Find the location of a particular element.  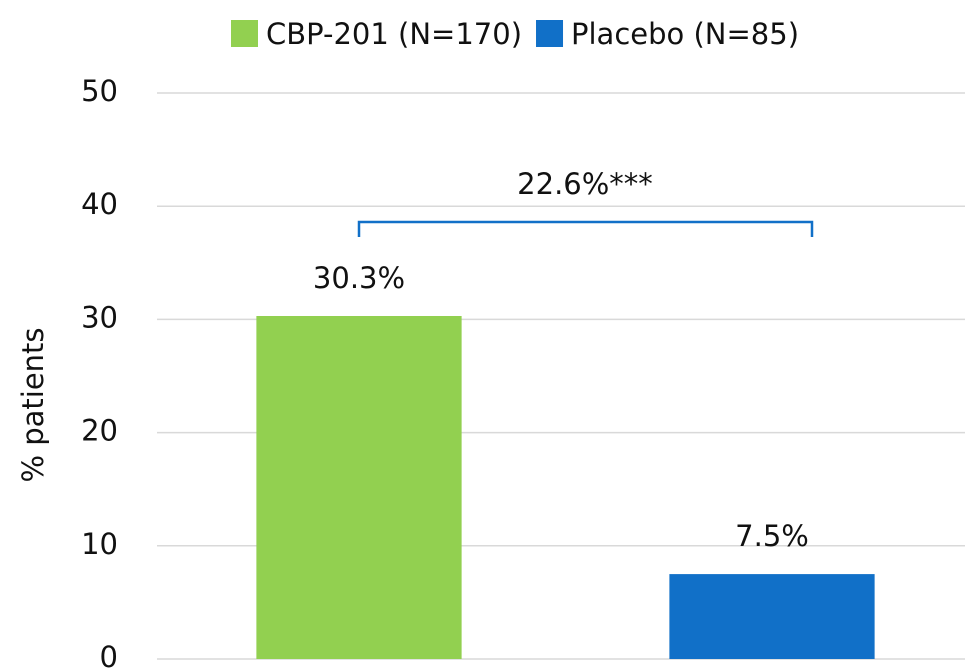

y-tick-label: 20 is located at coordinates (99, 431).